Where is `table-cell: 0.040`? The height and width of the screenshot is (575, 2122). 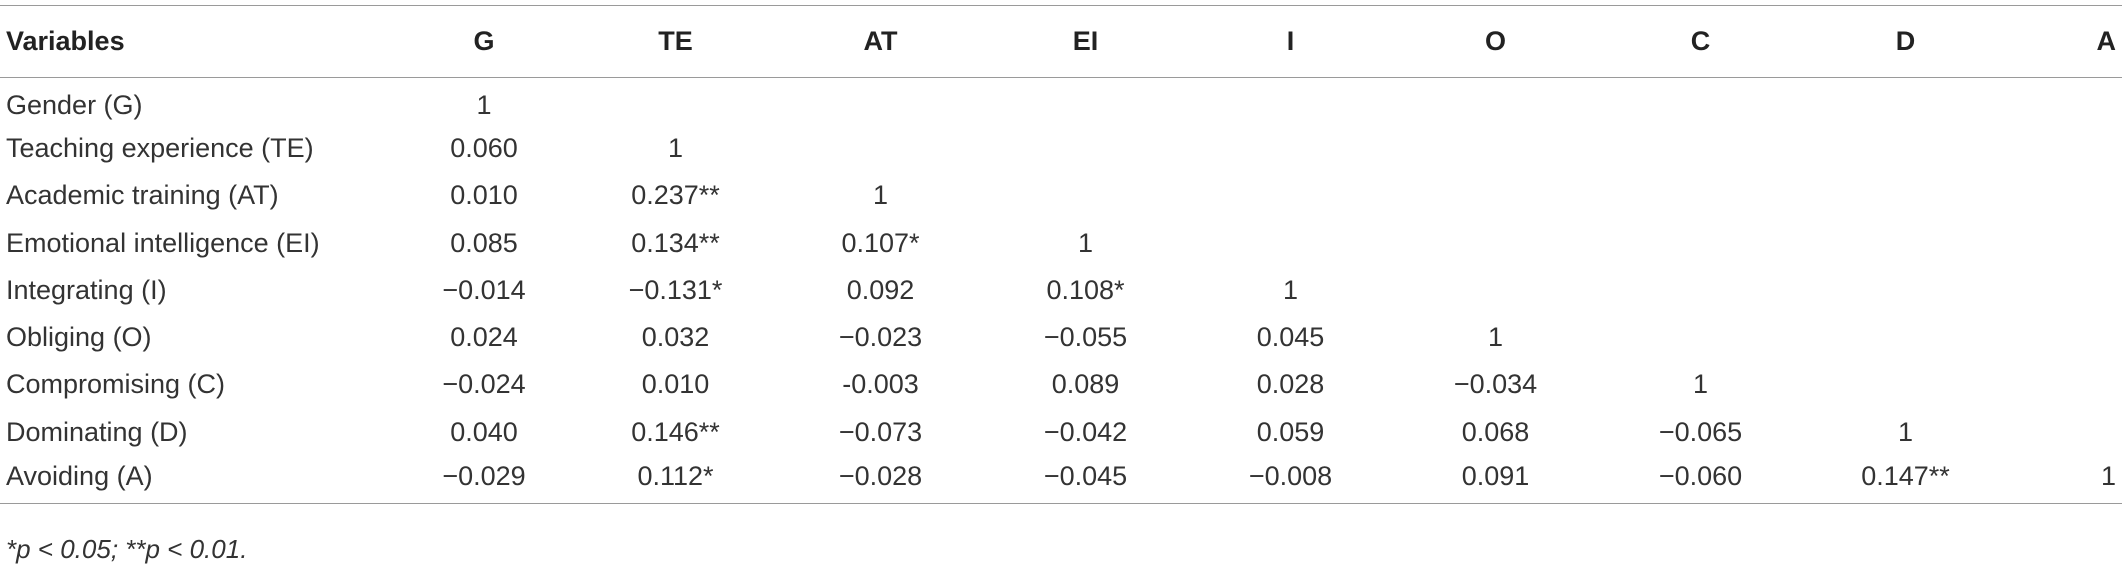
table-cell: 0.040 is located at coordinates (484, 431).